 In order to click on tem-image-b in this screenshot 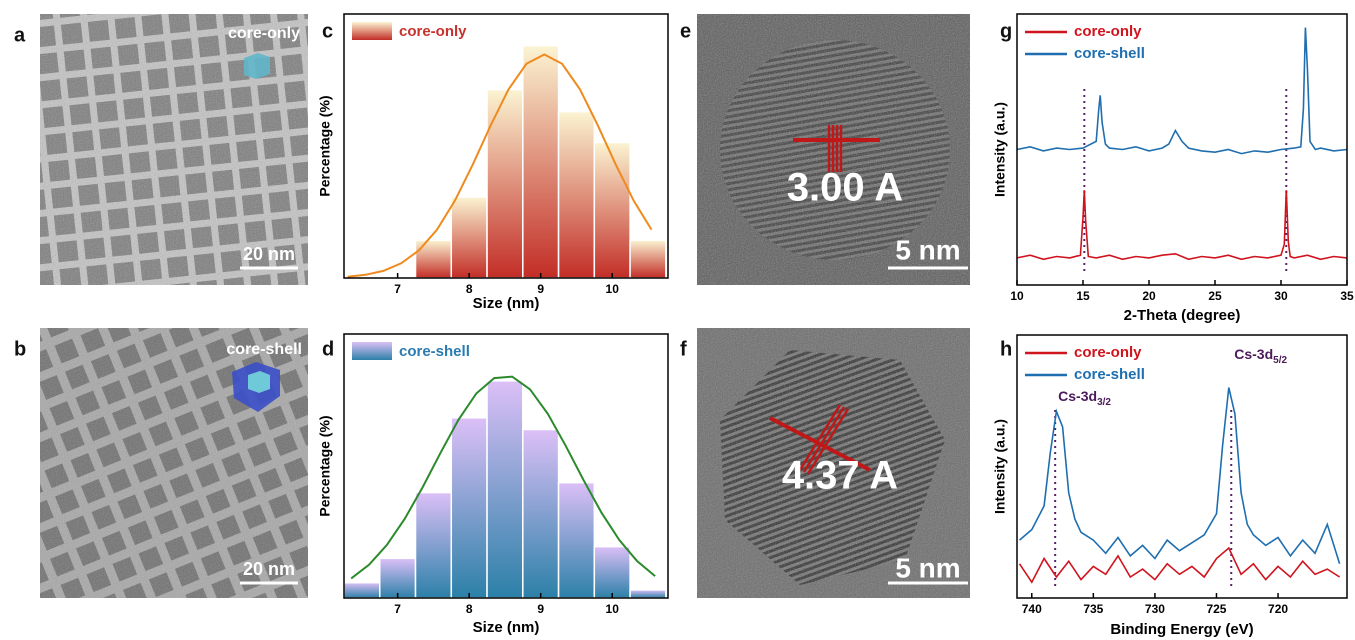, I will do `click(174, 463)`.